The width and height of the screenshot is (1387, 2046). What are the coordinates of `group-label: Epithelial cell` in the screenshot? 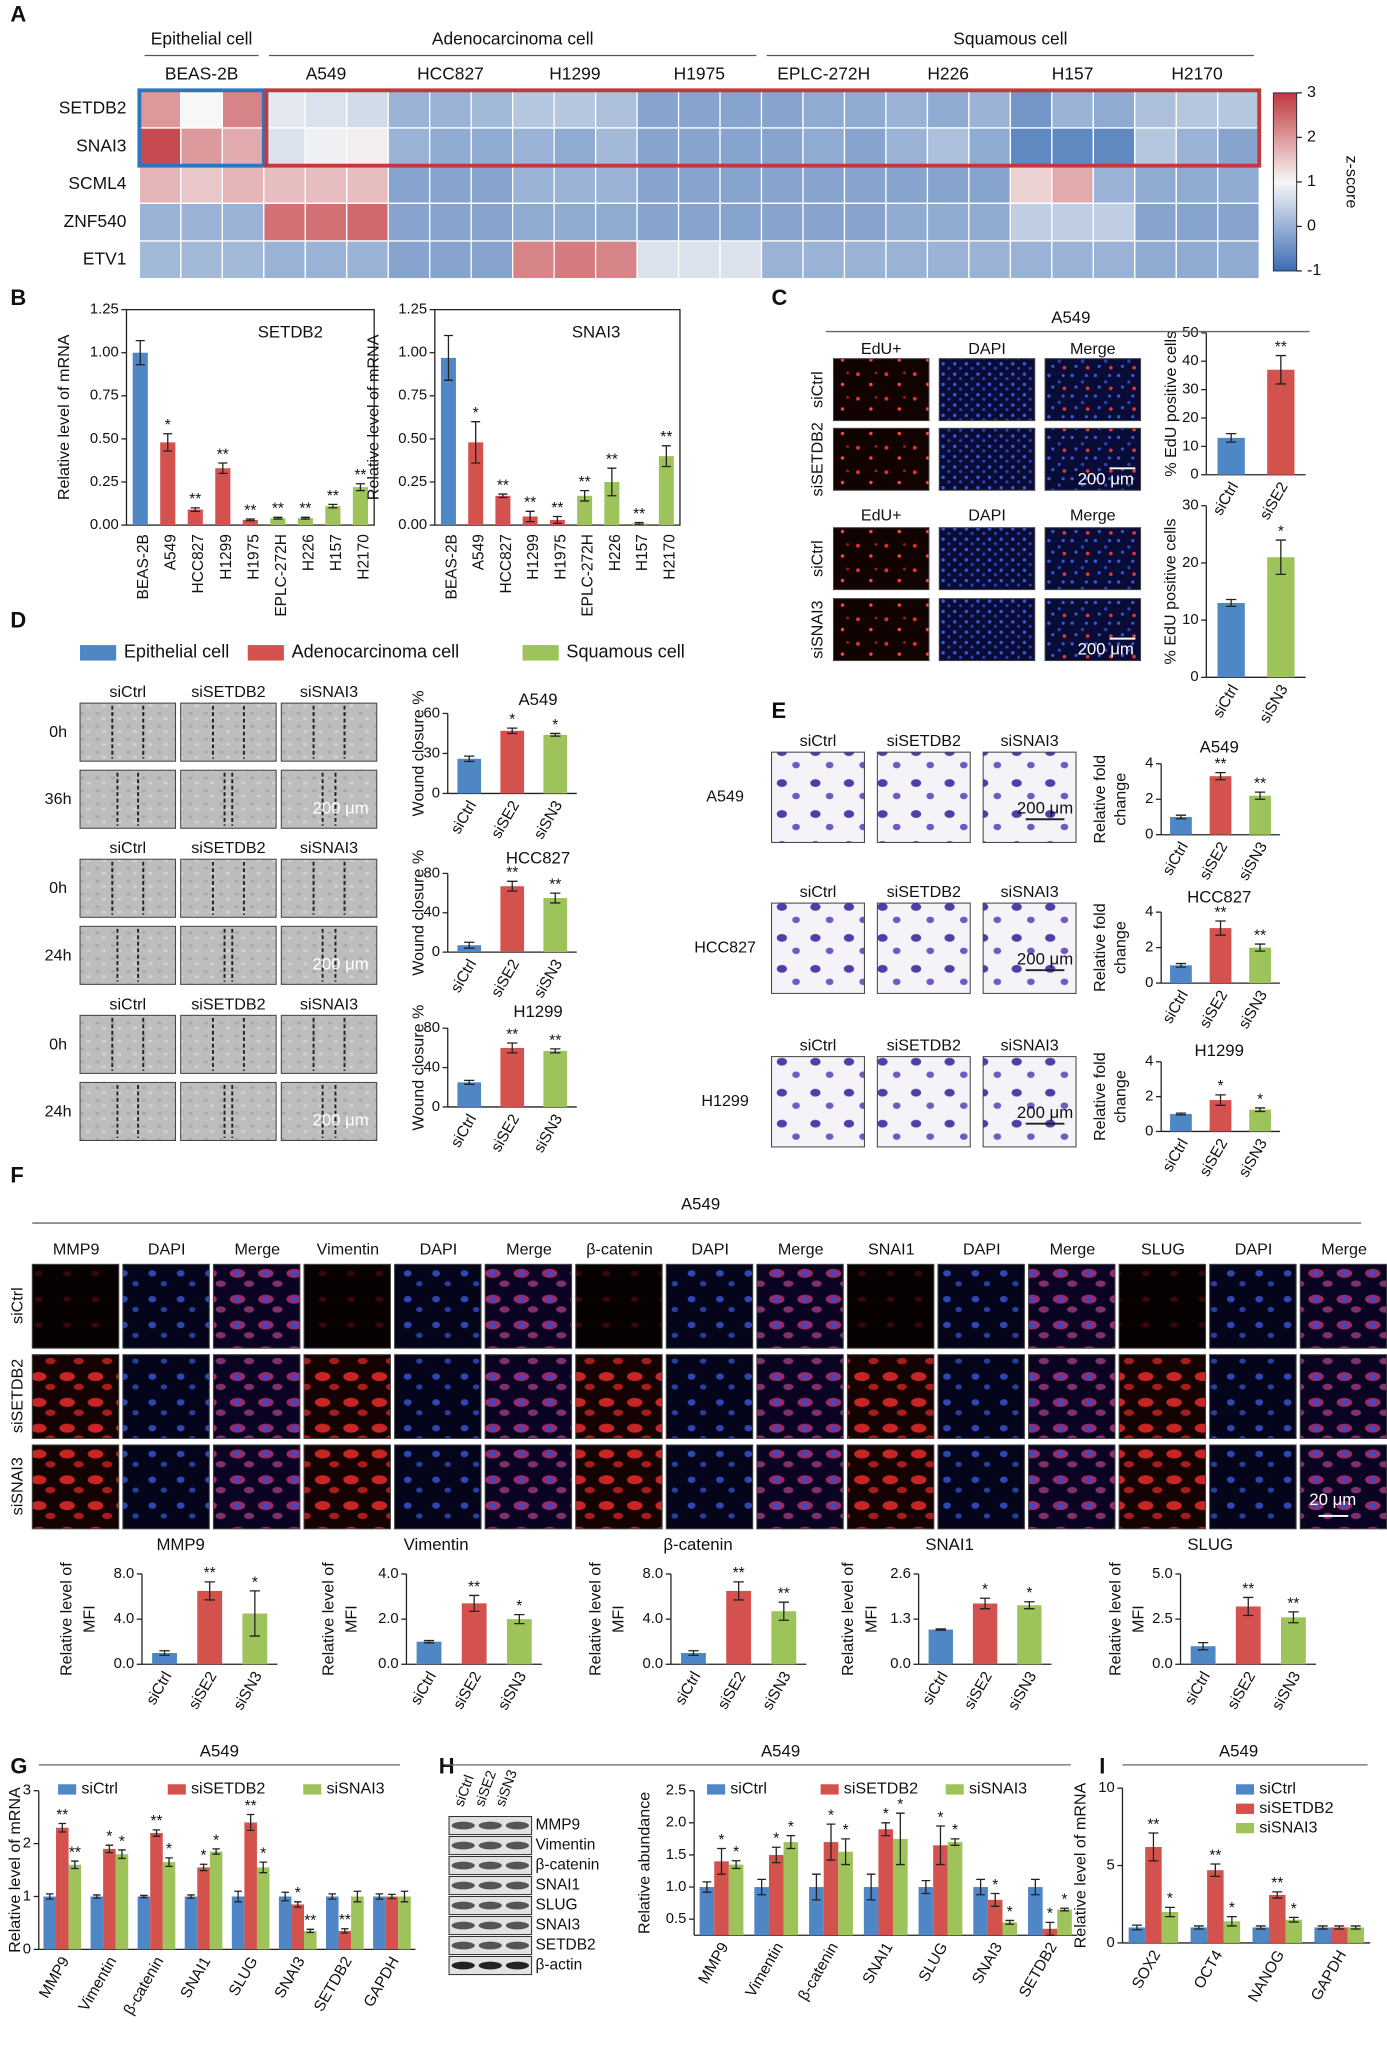 It's located at (202, 39).